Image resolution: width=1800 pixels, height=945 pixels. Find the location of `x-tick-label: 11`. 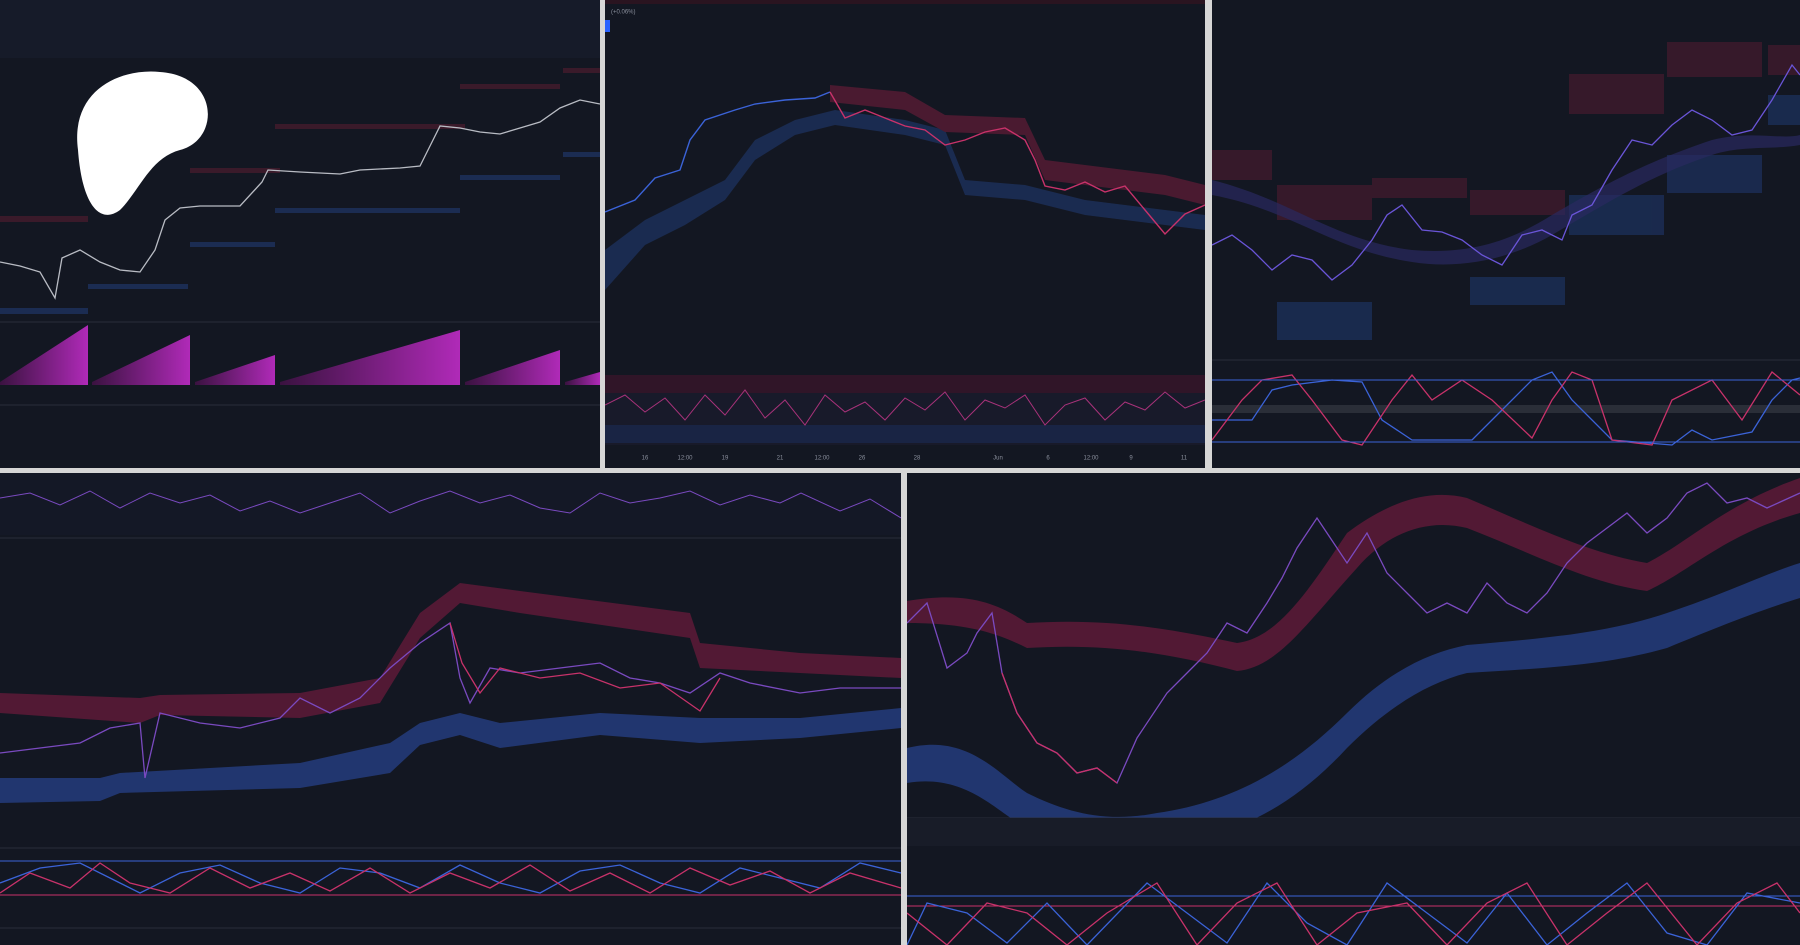

x-tick-label: 11 is located at coordinates (1184, 459).